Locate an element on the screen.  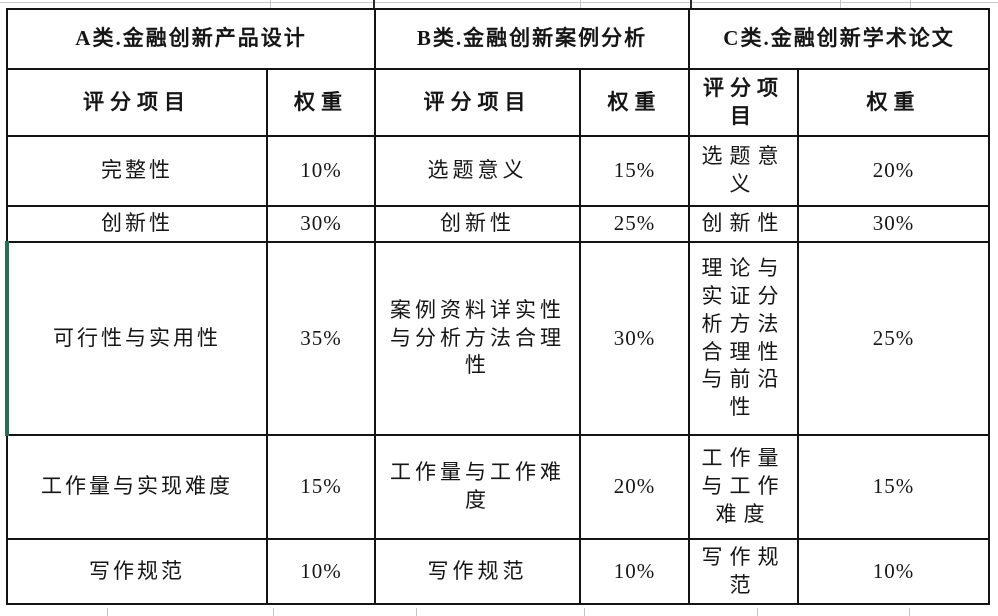
cell-r4-a-weight: 15% is located at coordinates (321, 487).